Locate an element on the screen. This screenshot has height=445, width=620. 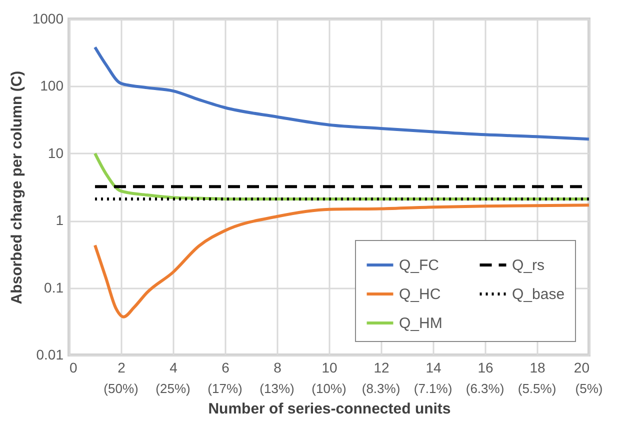
x-tick-label: 18 is located at coordinates (538, 368).